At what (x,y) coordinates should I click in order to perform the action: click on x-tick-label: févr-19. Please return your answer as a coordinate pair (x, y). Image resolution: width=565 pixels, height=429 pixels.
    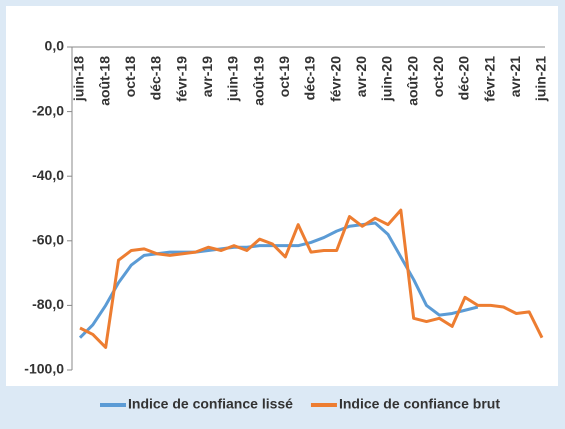
    Looking at the image, I should click on (181, 79).